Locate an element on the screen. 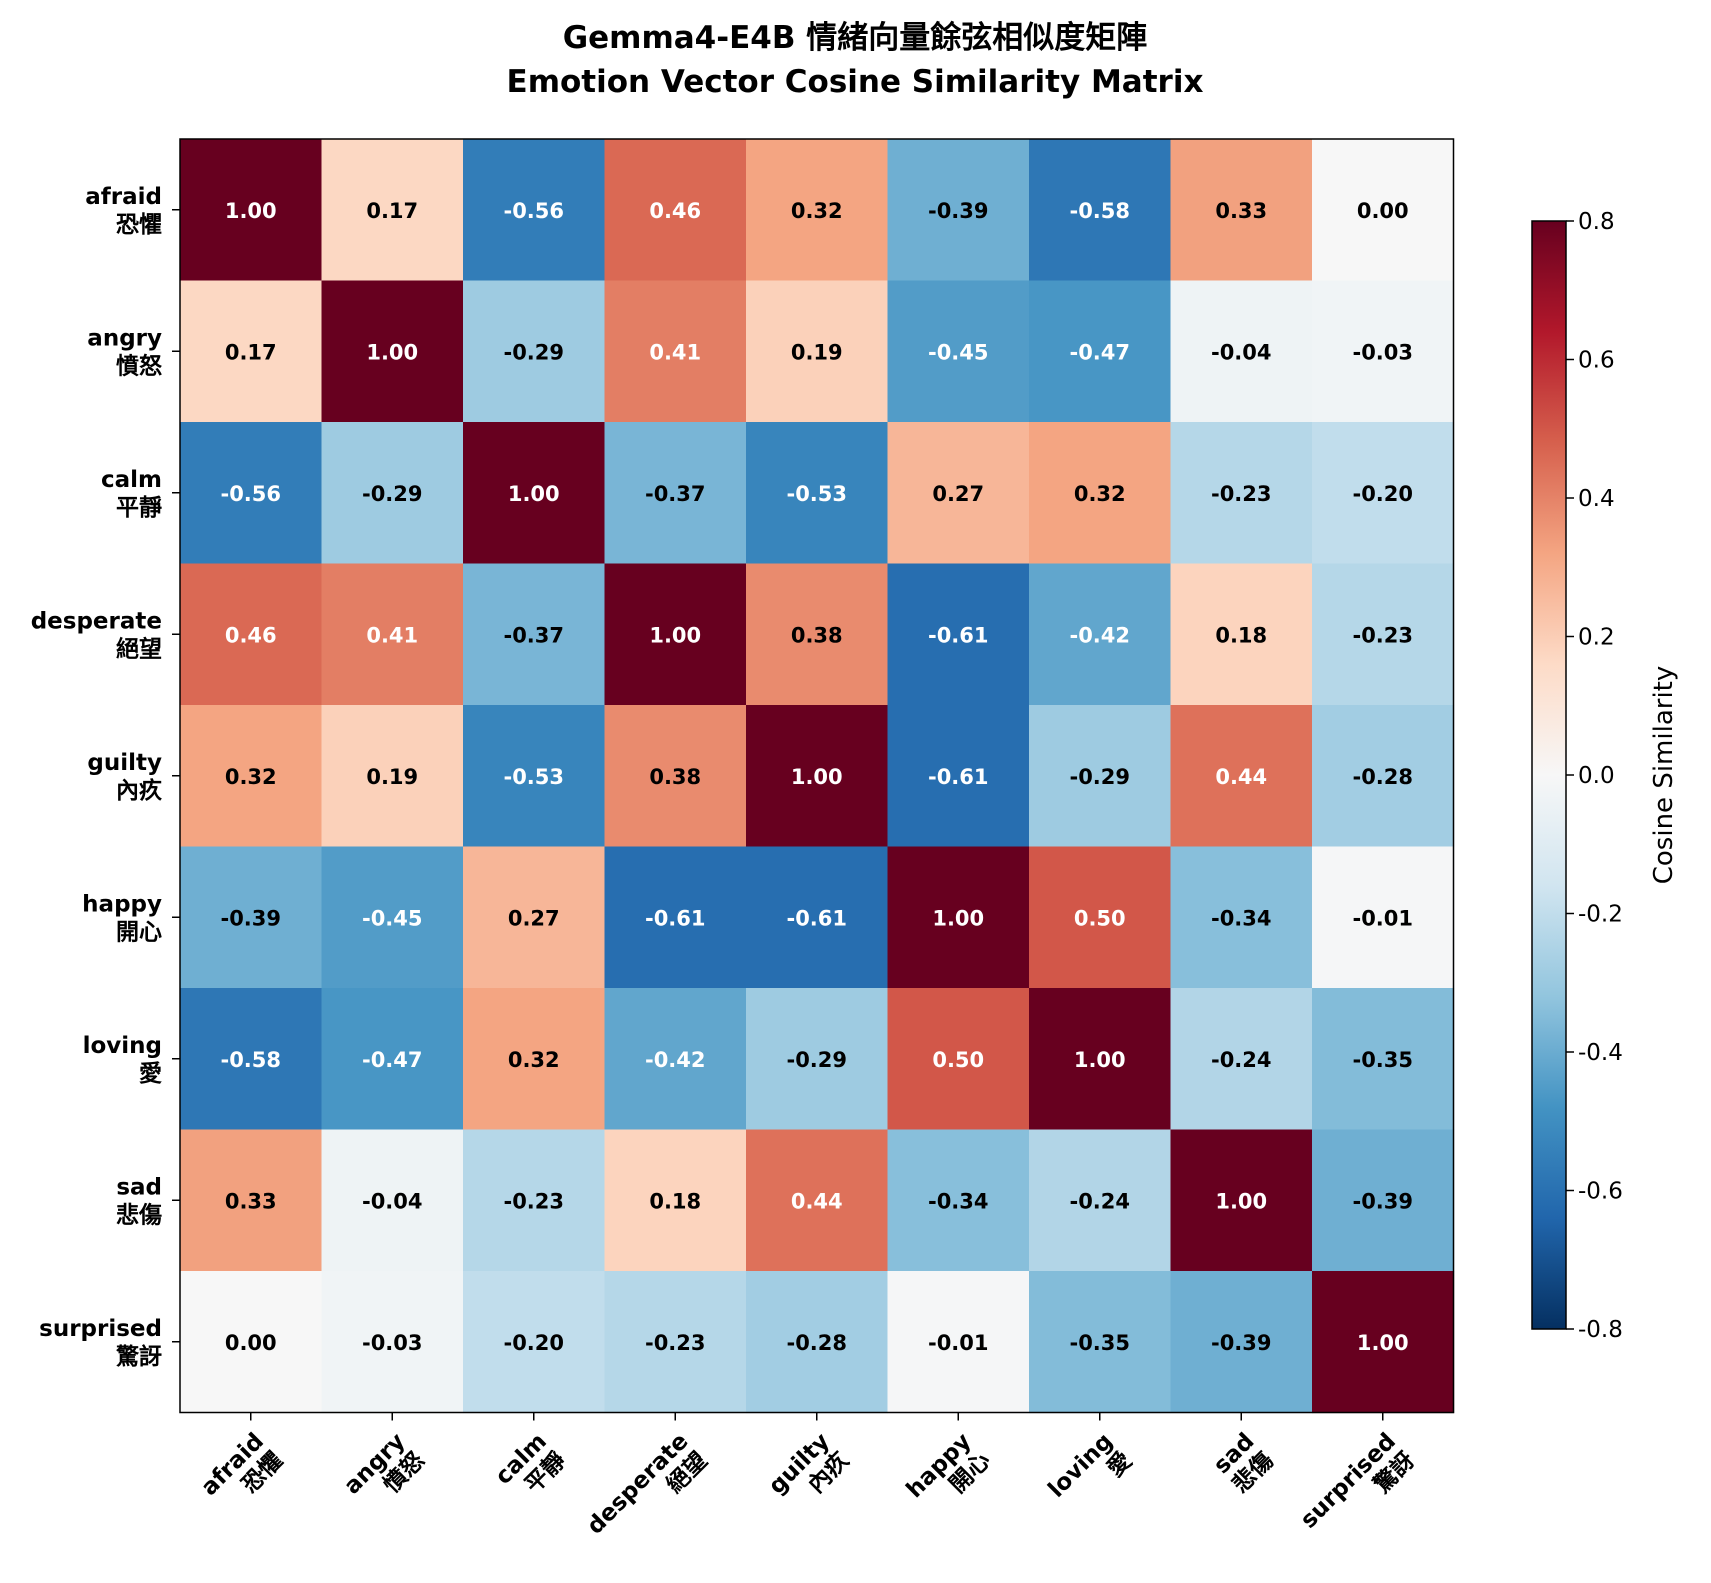 This screenshot has width=1711, height=1583. cell-value-label: -0.04 is located at coordinates (392, 1201).